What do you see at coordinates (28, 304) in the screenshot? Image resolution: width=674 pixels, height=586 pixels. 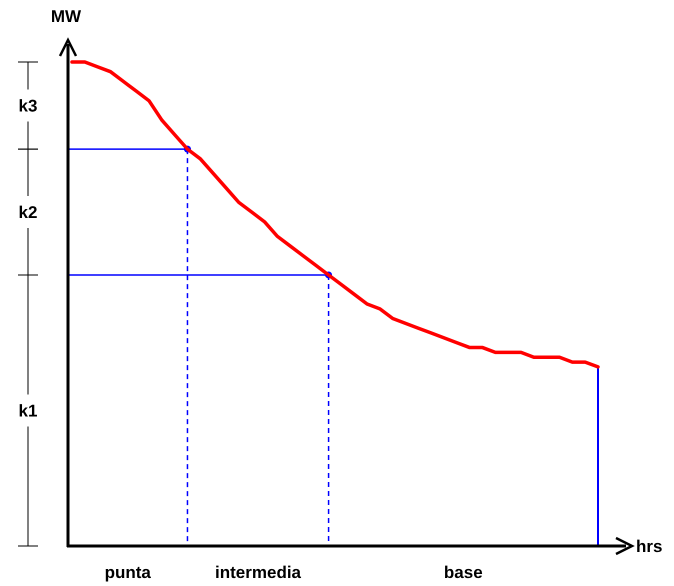 I see `span-brackets: k3 k2 k1` at bounding box center [28, 304].